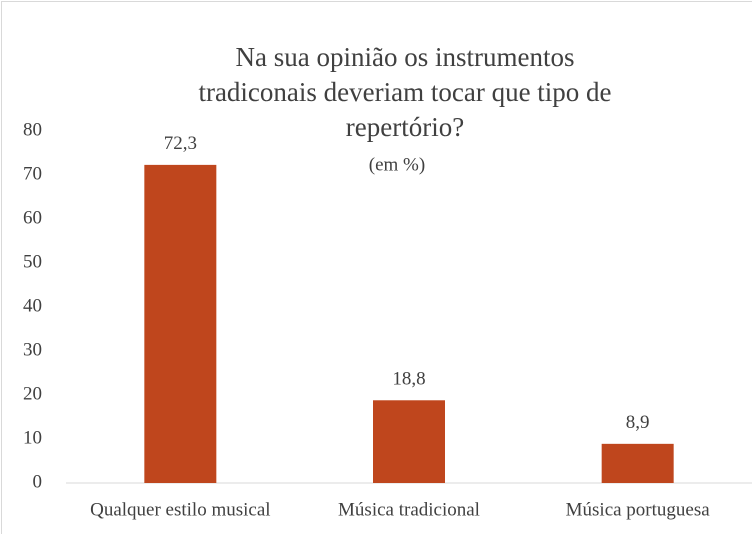 Image resolution: width=752 pixels, height=534 pixels. I want to click on data-label: 18,8, so click(408, 379).